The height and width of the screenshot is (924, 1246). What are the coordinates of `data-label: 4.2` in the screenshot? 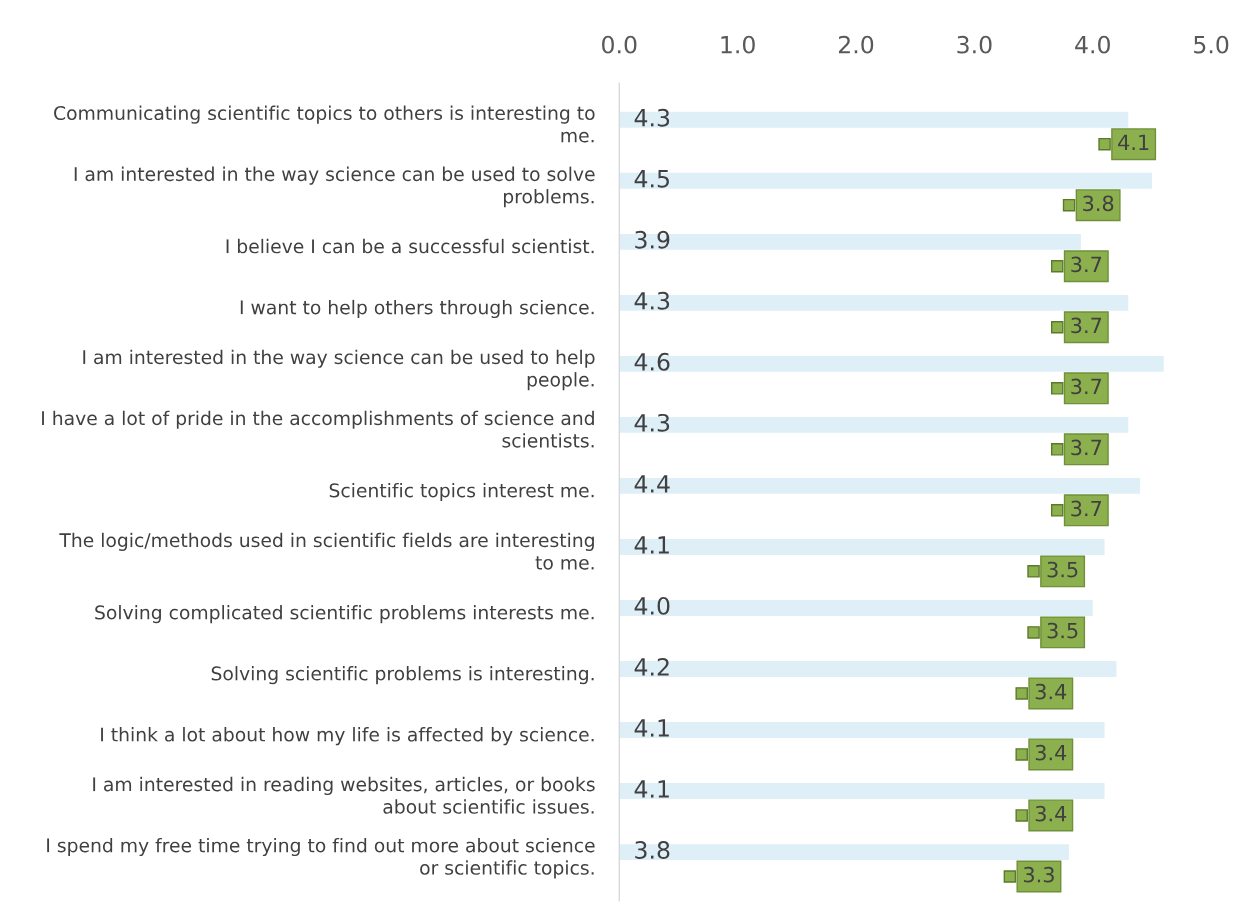 It's located at (651, 666).